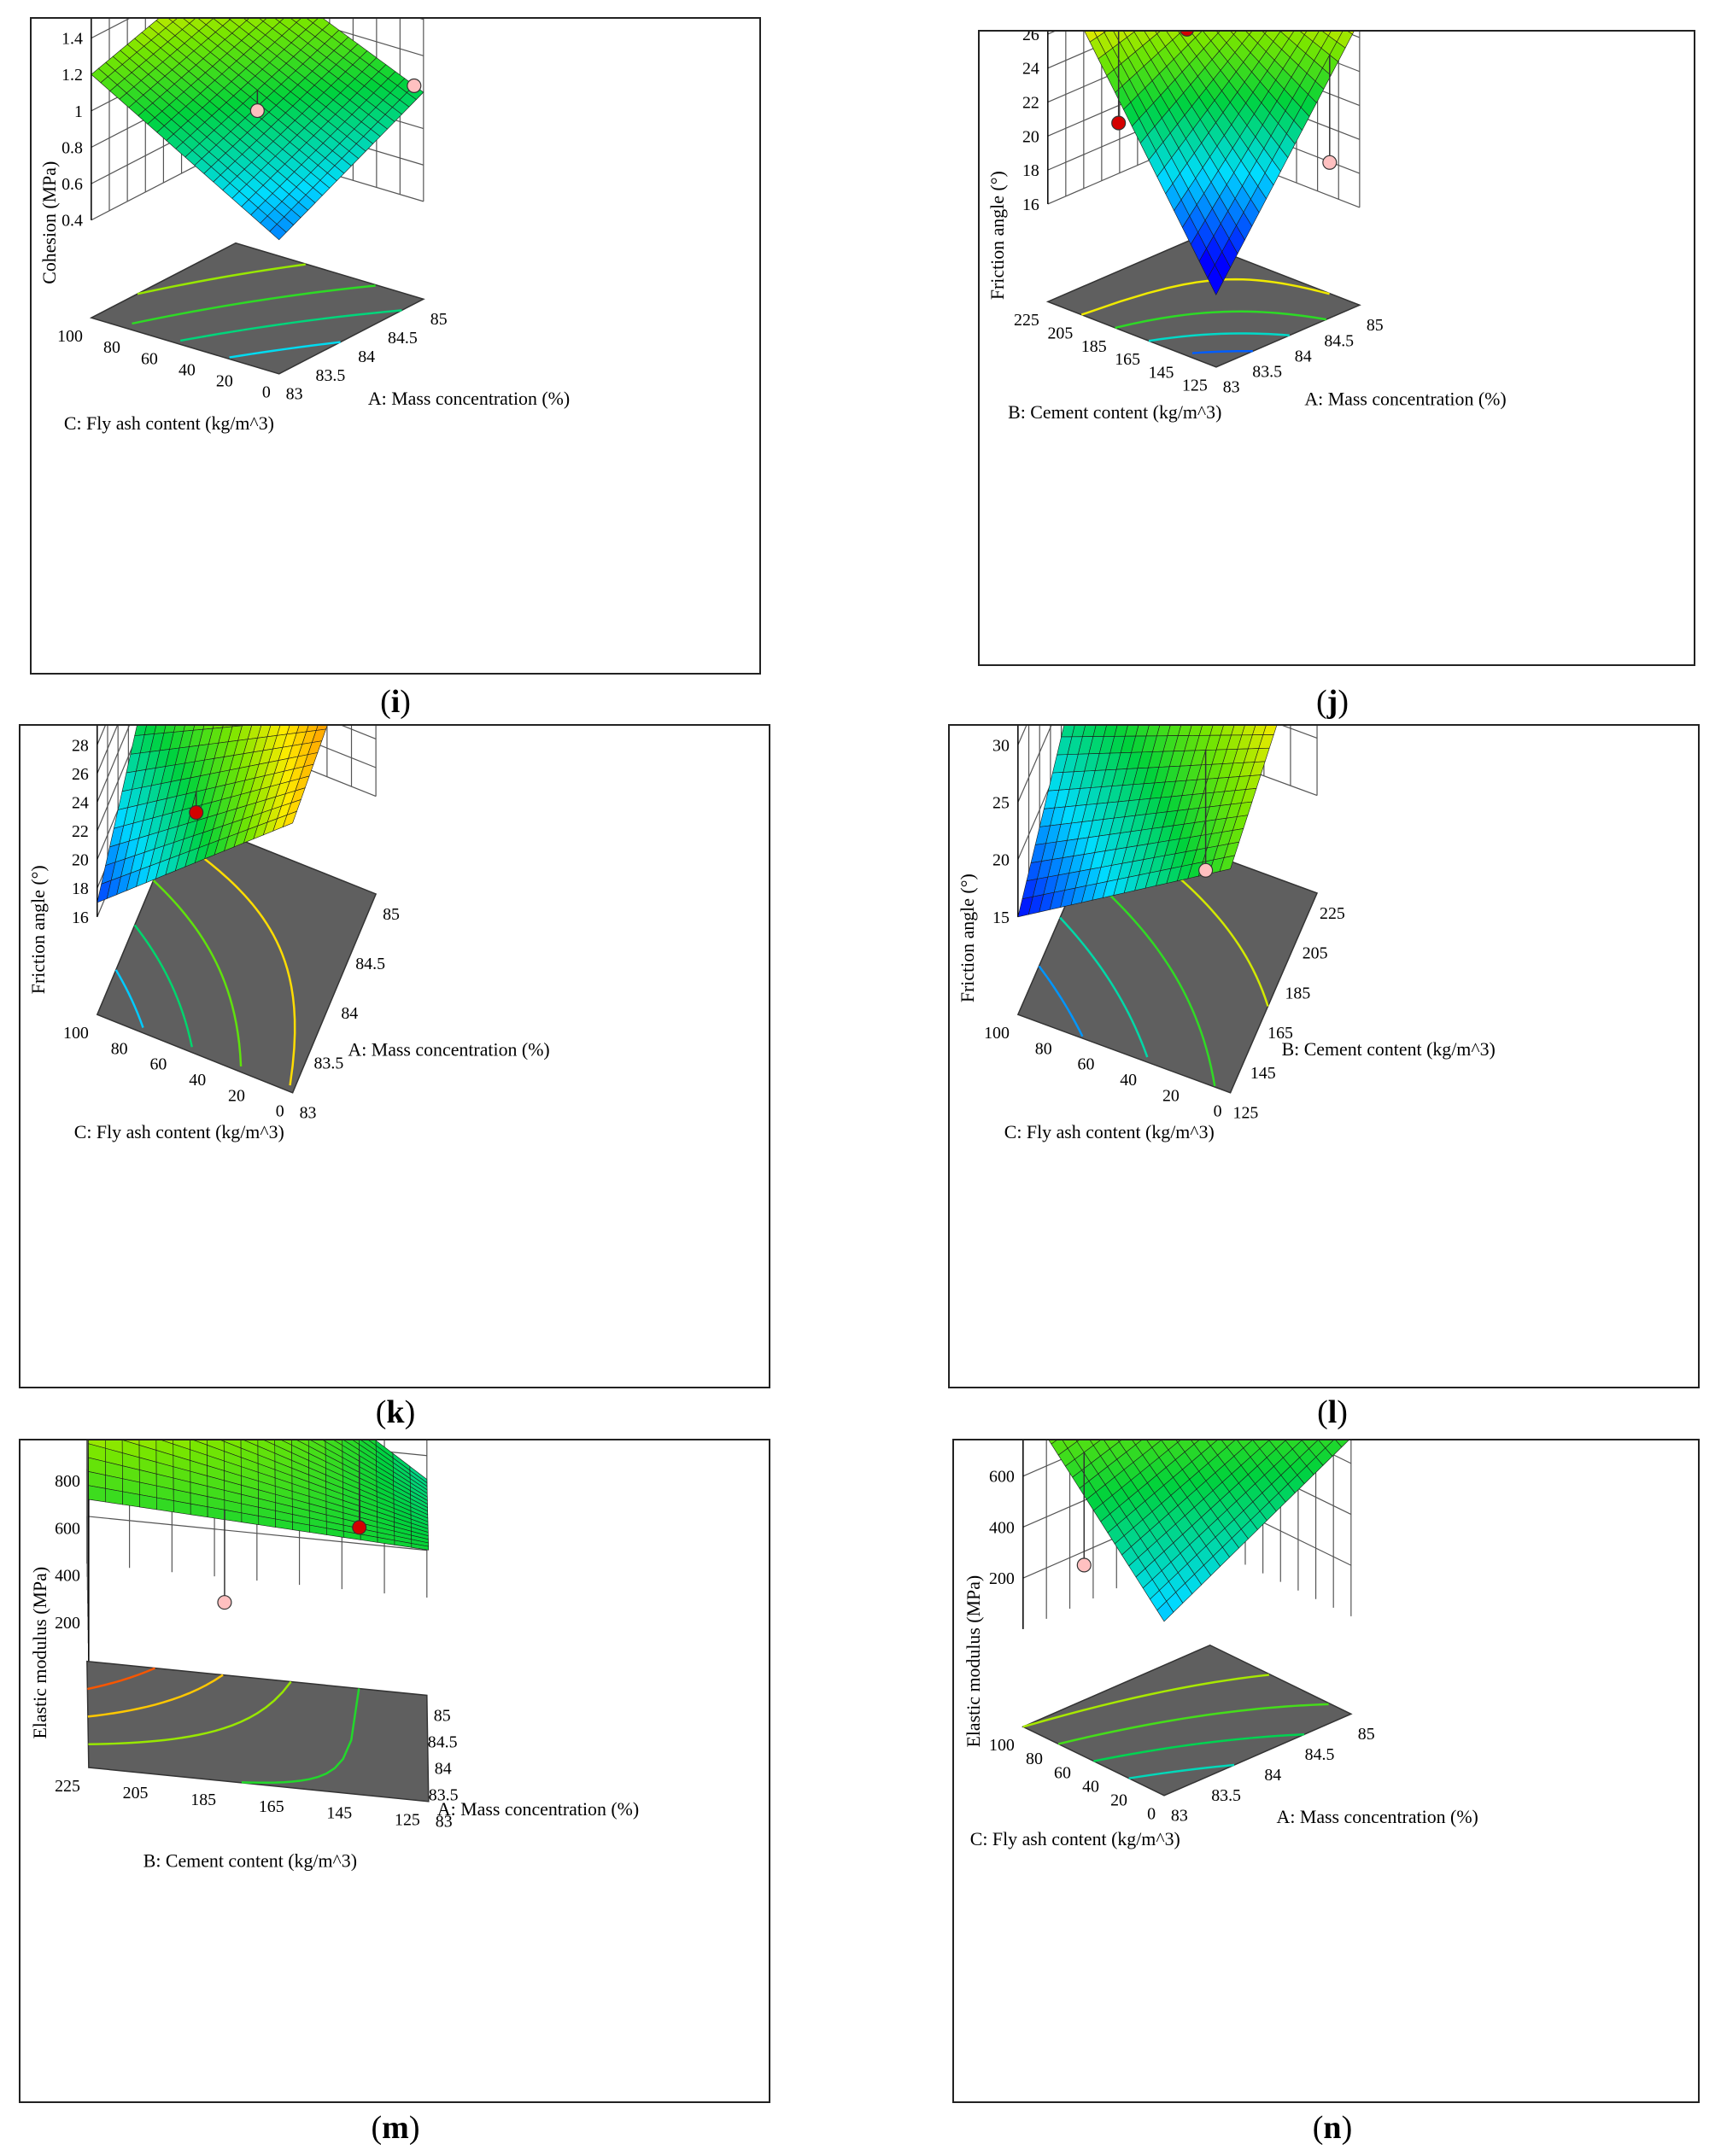 The width and height of the screenshot is (1727, 2156). Describe the element at coordinates (1001, 918) in the screenshot. I see `z-tick-label: 15` at that location.